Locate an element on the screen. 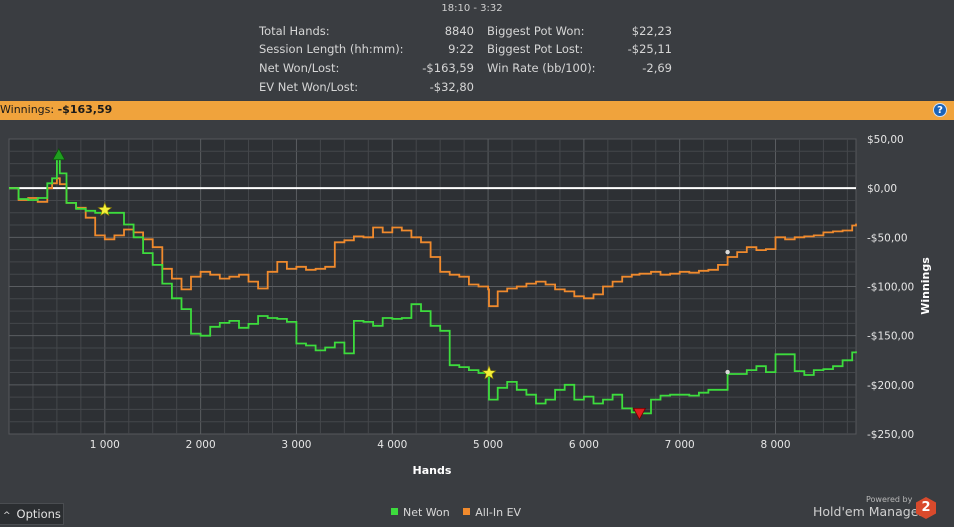 This screenshot has width=954, height=527. y-tick-label: -$150,00 is located at coordinates (890, 337).